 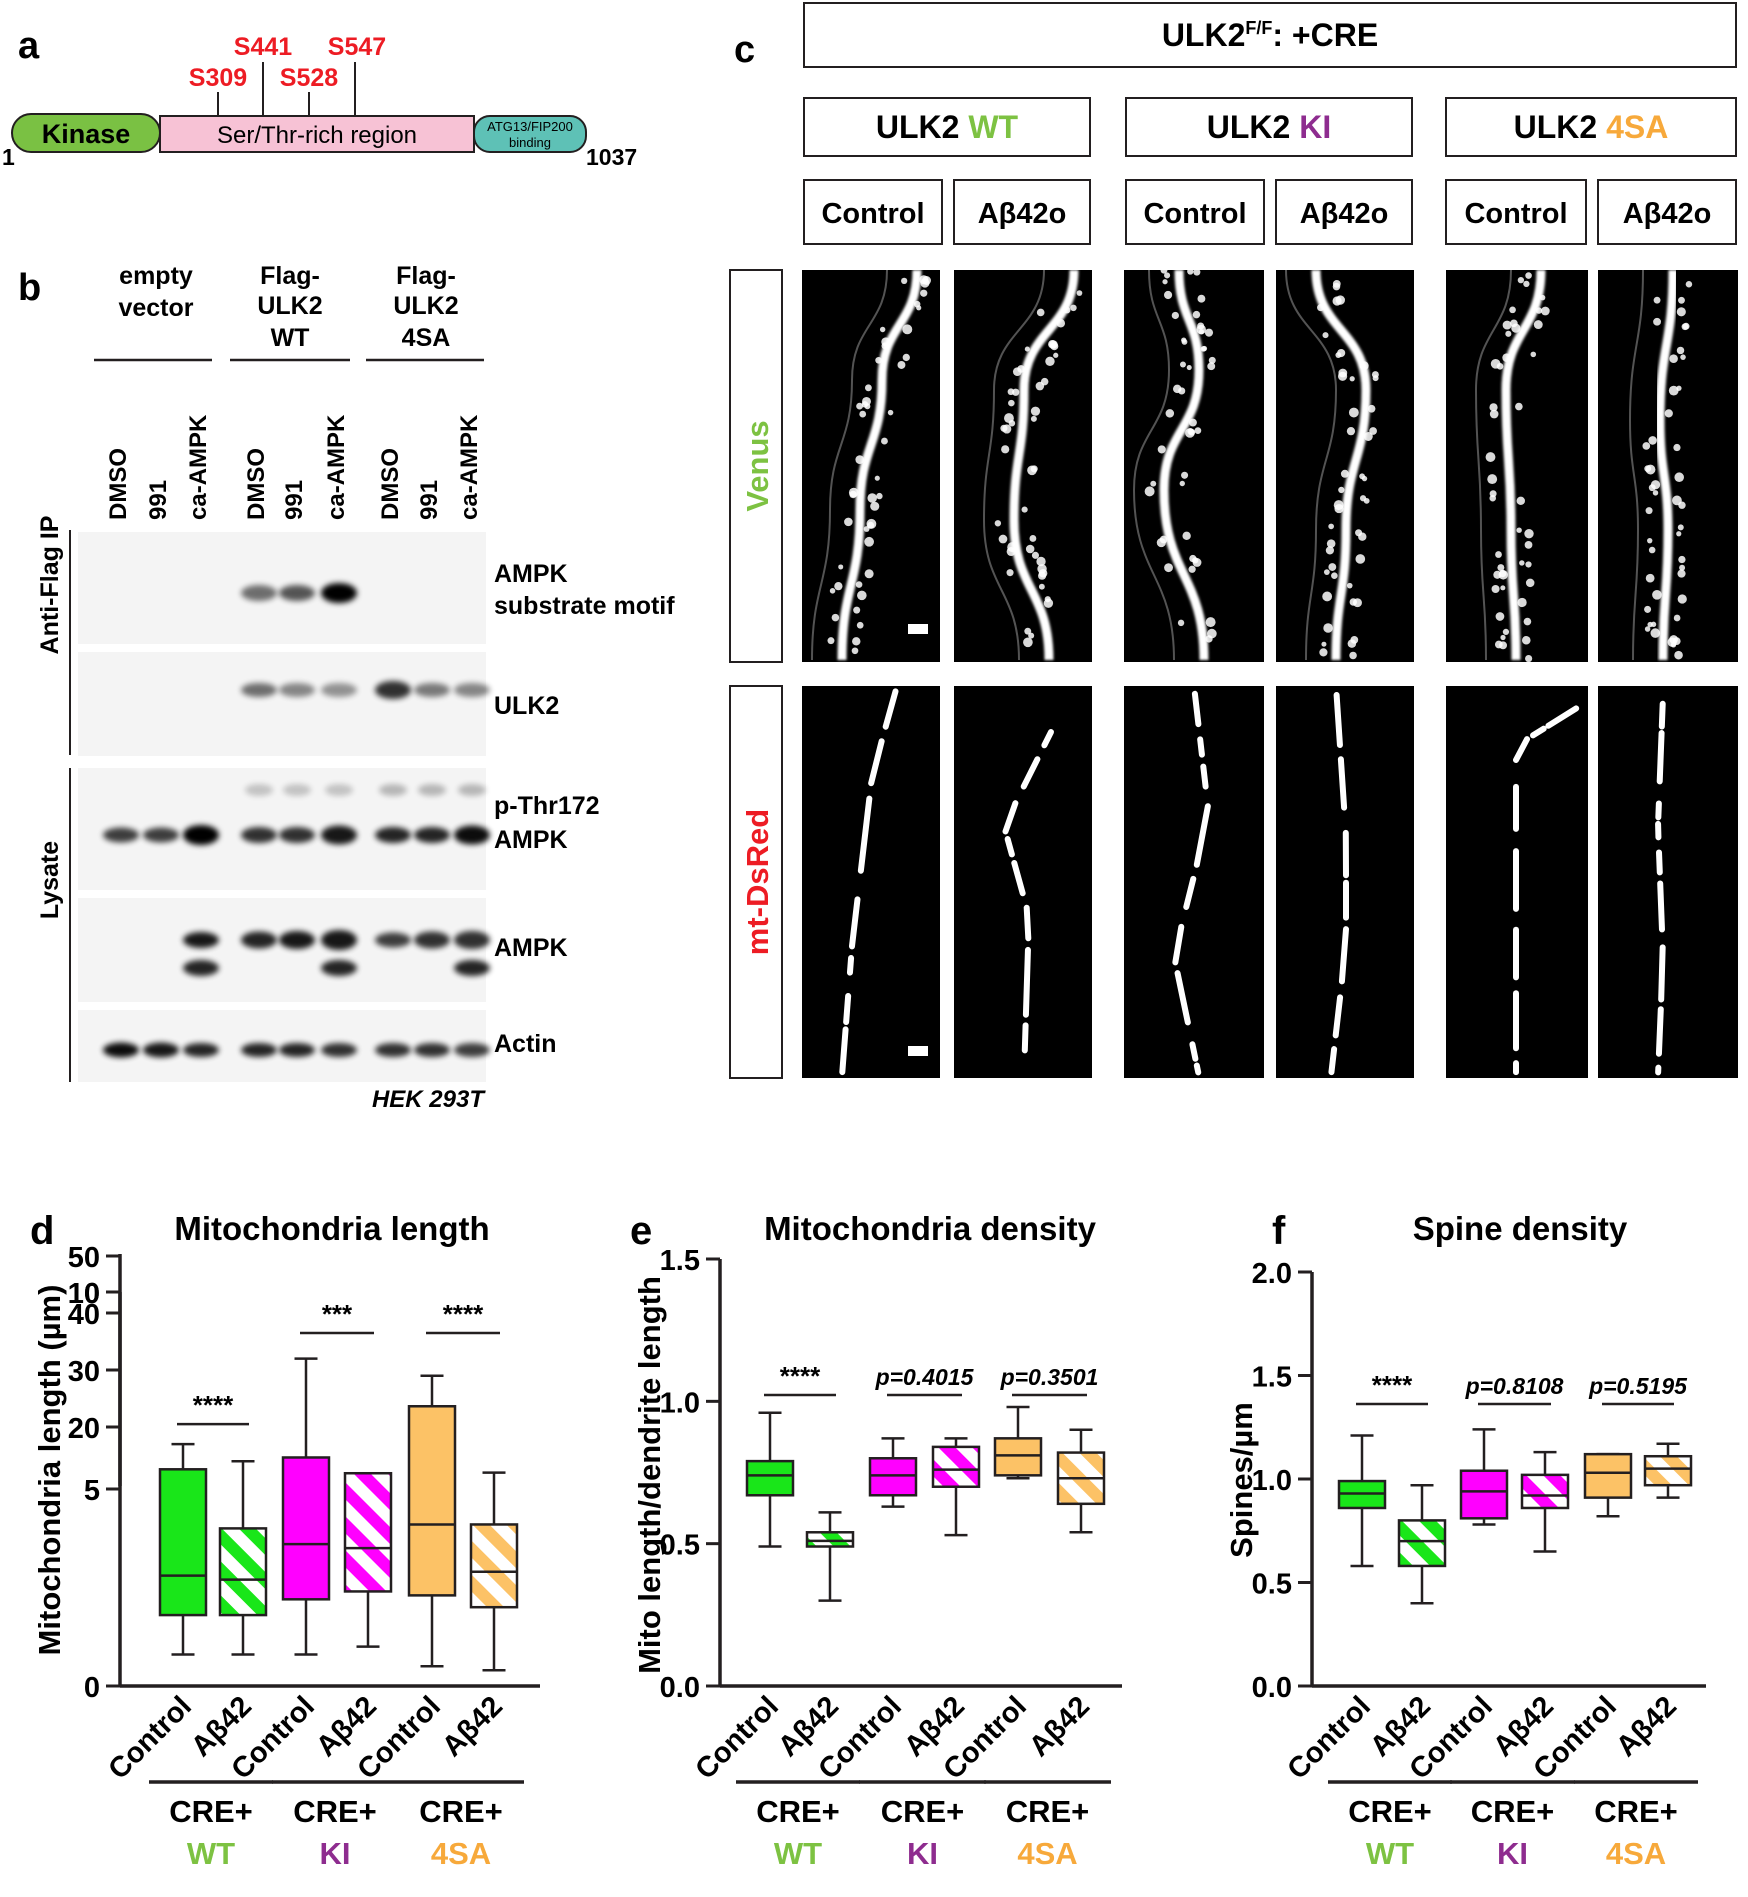 What do you see at coordinates (50, 585) in the screenshot?
I see `anti-flag-ip-label: Anti-Flag IP` at bounding box center [50, 585].